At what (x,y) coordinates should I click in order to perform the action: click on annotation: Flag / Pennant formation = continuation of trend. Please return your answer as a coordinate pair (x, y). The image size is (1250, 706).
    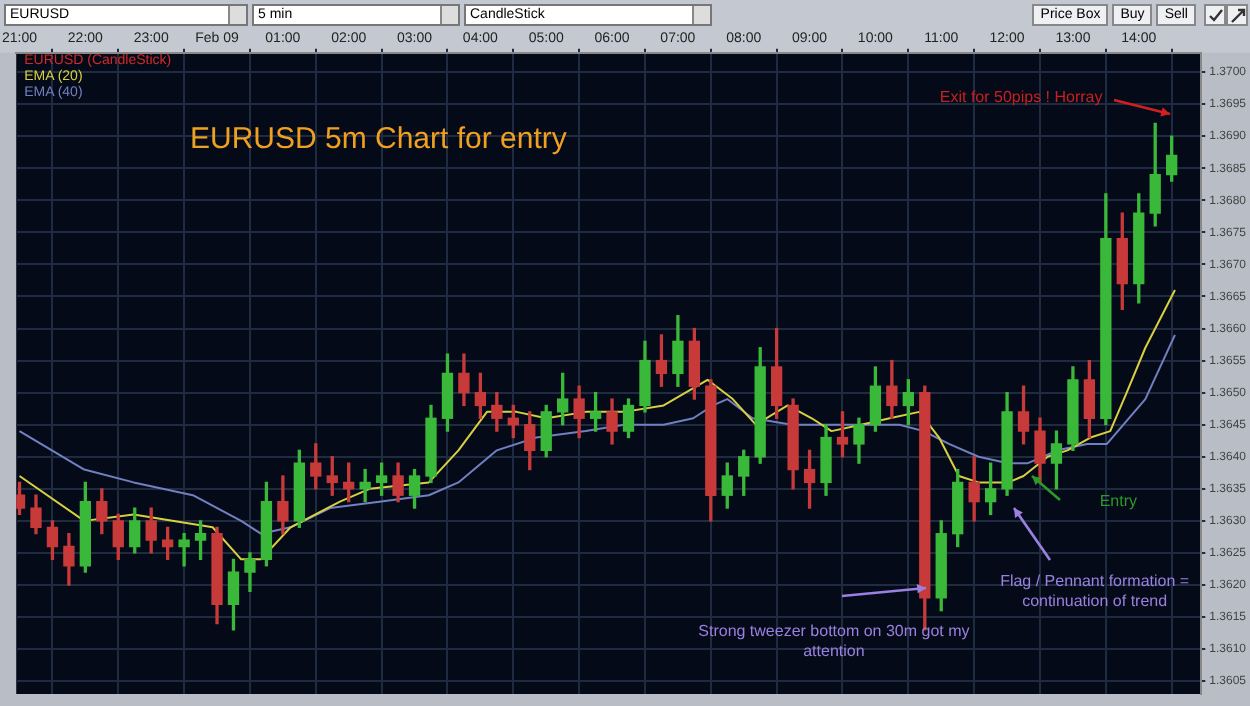
    Looking at the image, I should click on (1095, 591).